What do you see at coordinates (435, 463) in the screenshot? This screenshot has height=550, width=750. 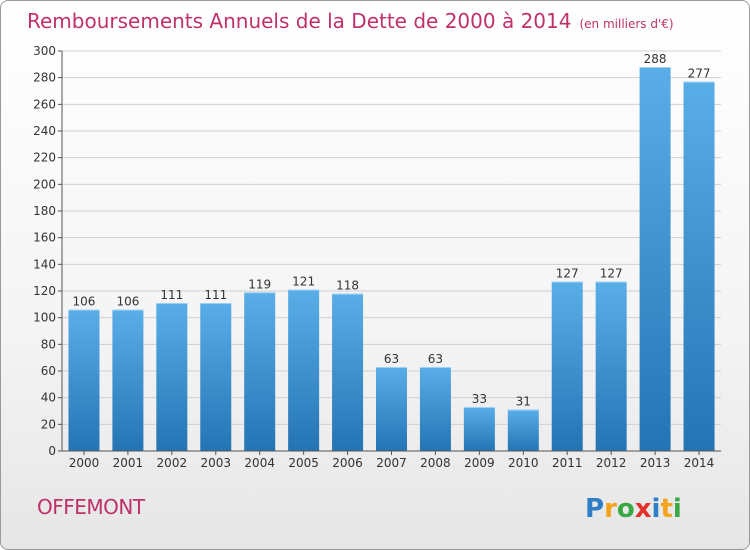 I see `x-tick-label: 2008` at bounding box center [435, 463].